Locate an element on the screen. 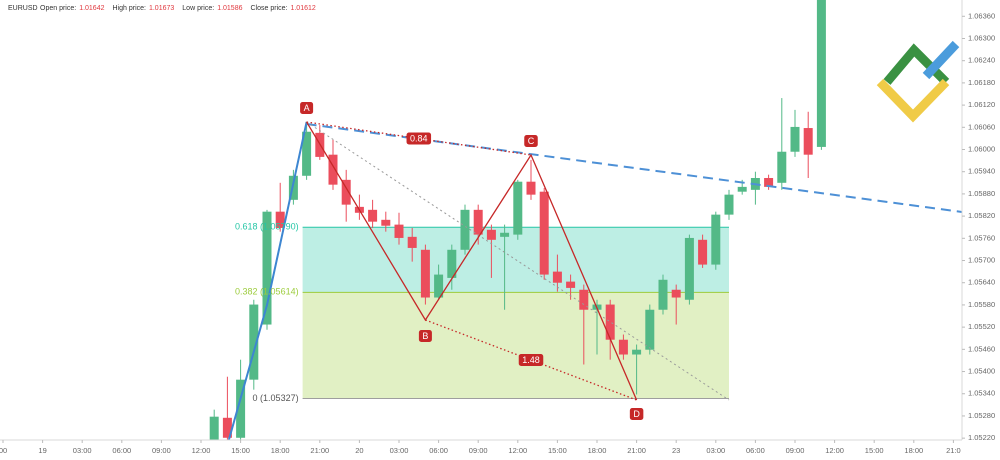  pattern-point-label: C is located at coordinates (531, 141).